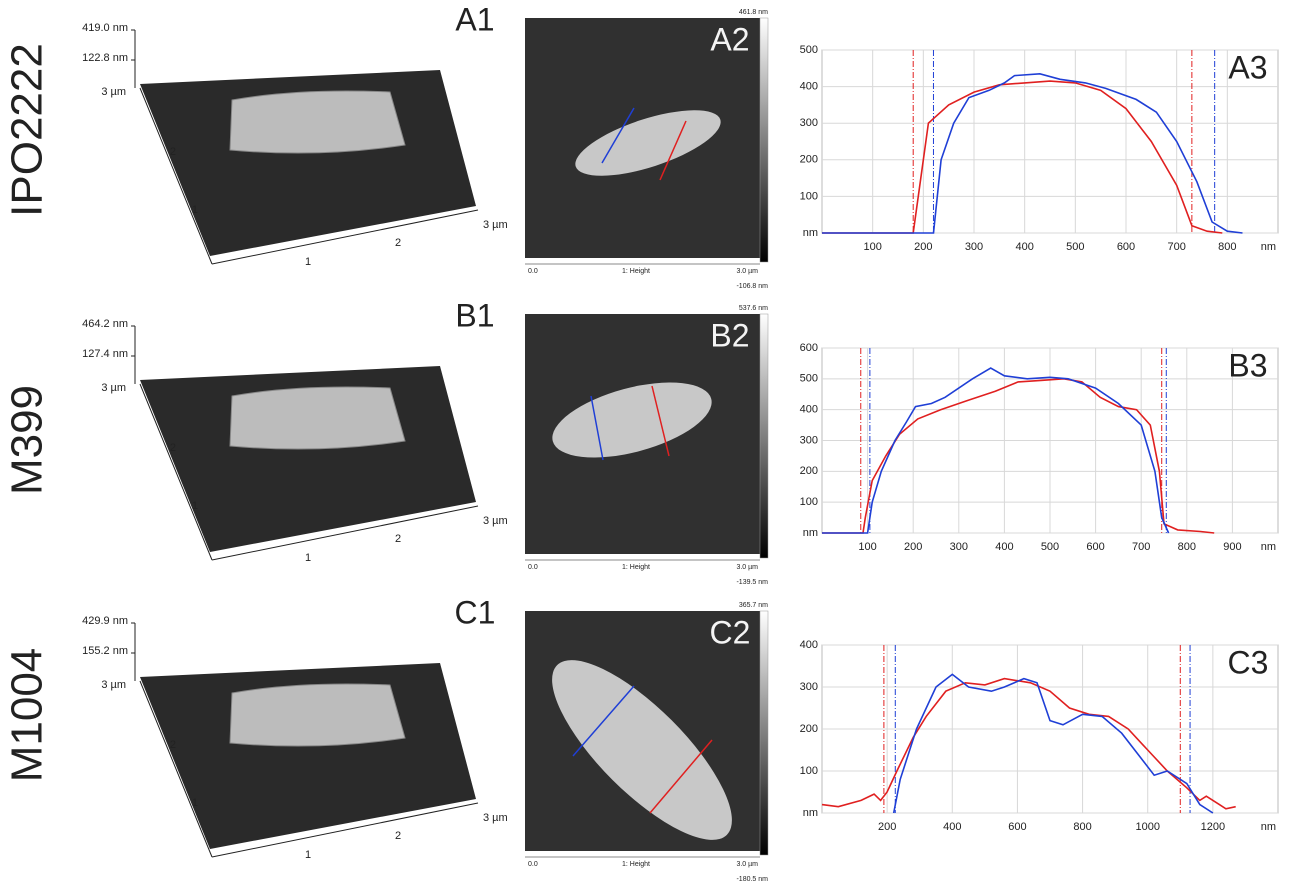  What do you see at coordinates (1141, 547) in the screenshot?
I see `x-tick-label: 700` at bounding box center [1141, 547].